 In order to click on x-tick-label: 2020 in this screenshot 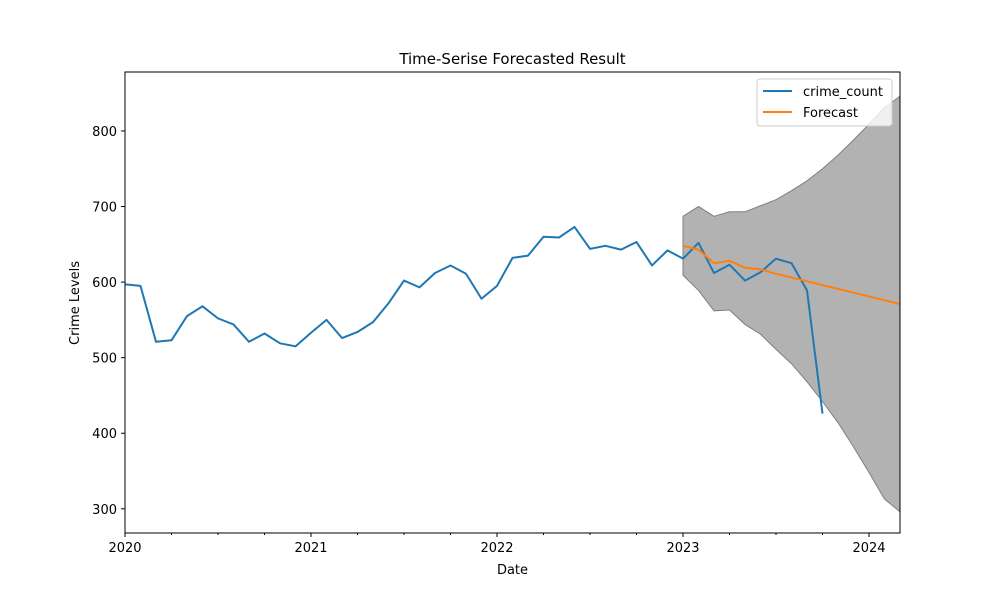, I will do `click(124, 548)`.